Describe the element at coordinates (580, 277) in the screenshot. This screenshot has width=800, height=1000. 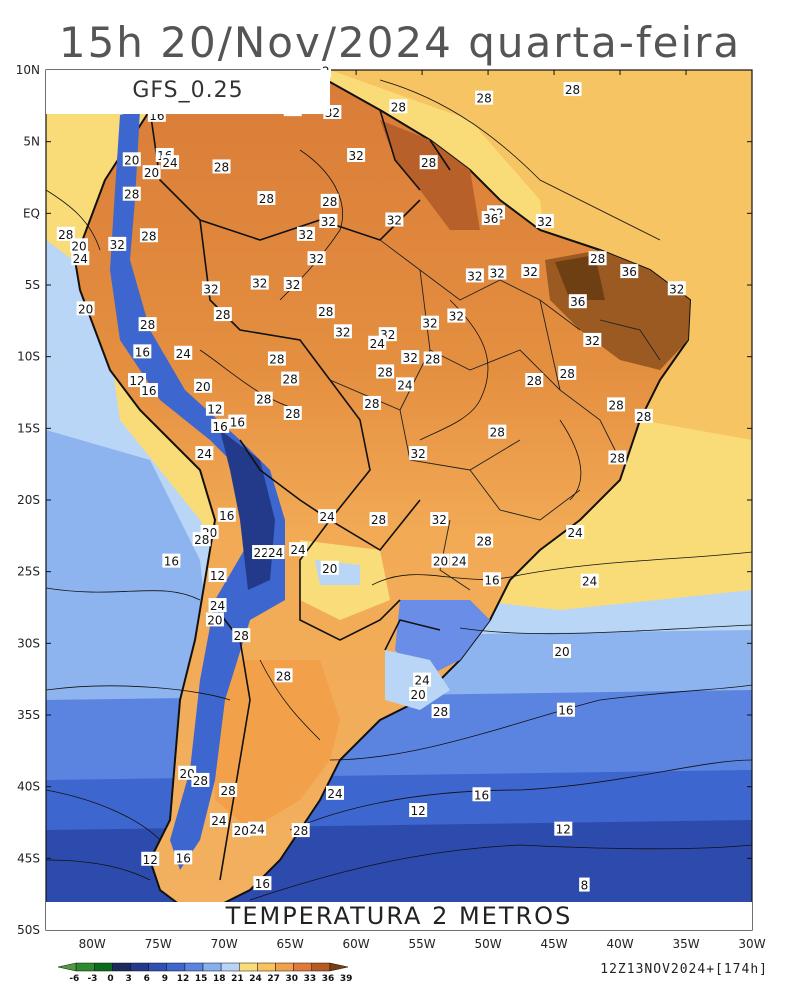
I see `northeast-heat-core` at that location.